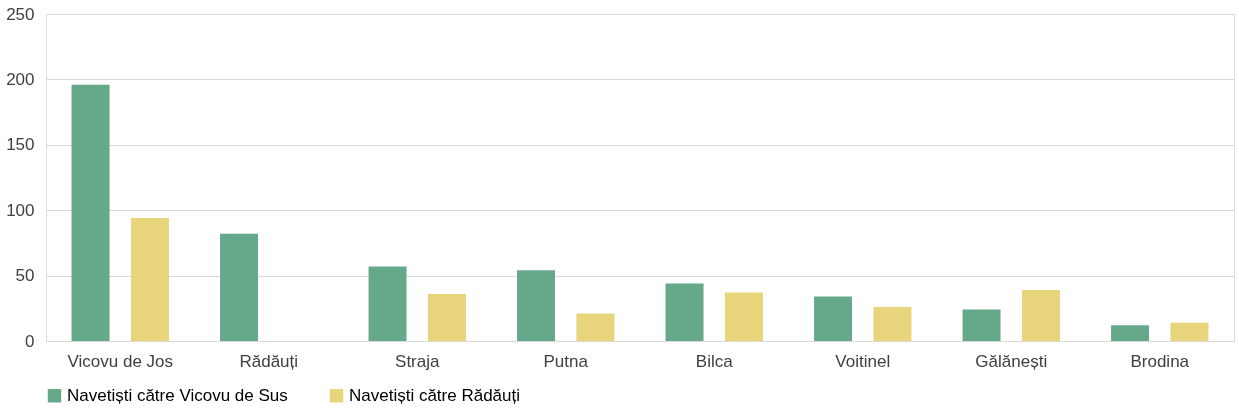  Describe the element at coordinates (417, 361) in the screenshot. I see `x-tick-label: Straja` at that location.